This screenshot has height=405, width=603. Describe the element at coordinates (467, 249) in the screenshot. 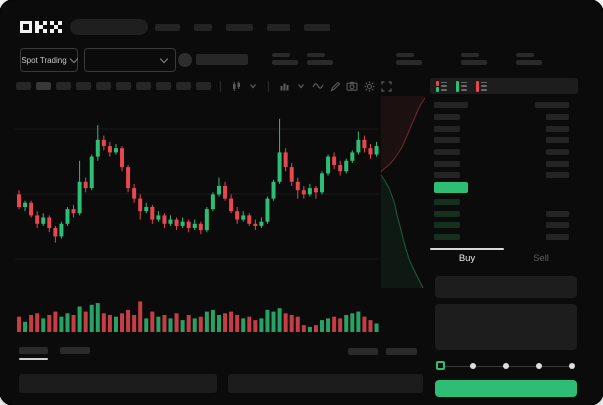

I see `active-tab-indicator` at that location.